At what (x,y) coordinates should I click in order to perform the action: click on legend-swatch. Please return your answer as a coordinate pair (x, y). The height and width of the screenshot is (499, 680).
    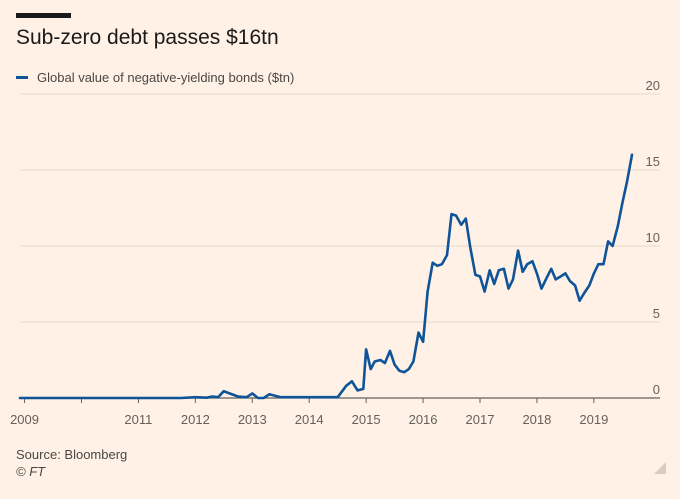
    Looking at the image, I should click on (22, 77).